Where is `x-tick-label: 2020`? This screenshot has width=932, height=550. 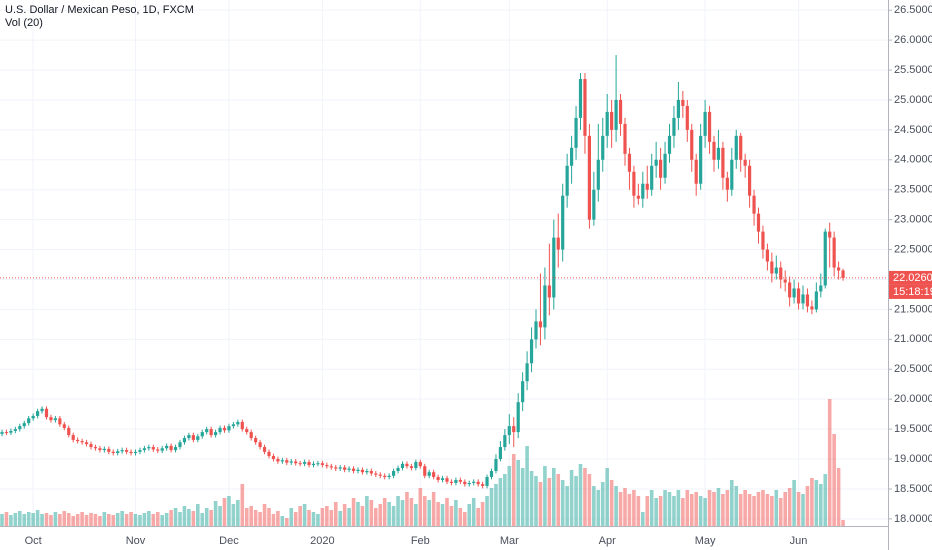
x-tick-label: 2020 is located at coordinates (322, 541).